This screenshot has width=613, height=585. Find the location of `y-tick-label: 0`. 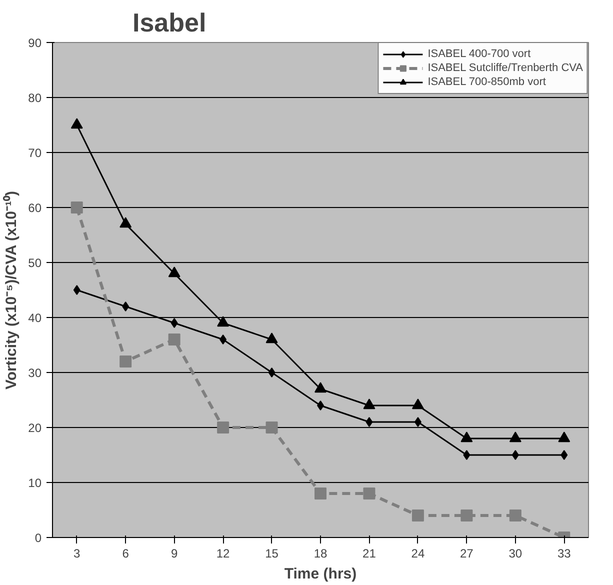

y-tick-label: 0 is located at coordinates (38, 538).